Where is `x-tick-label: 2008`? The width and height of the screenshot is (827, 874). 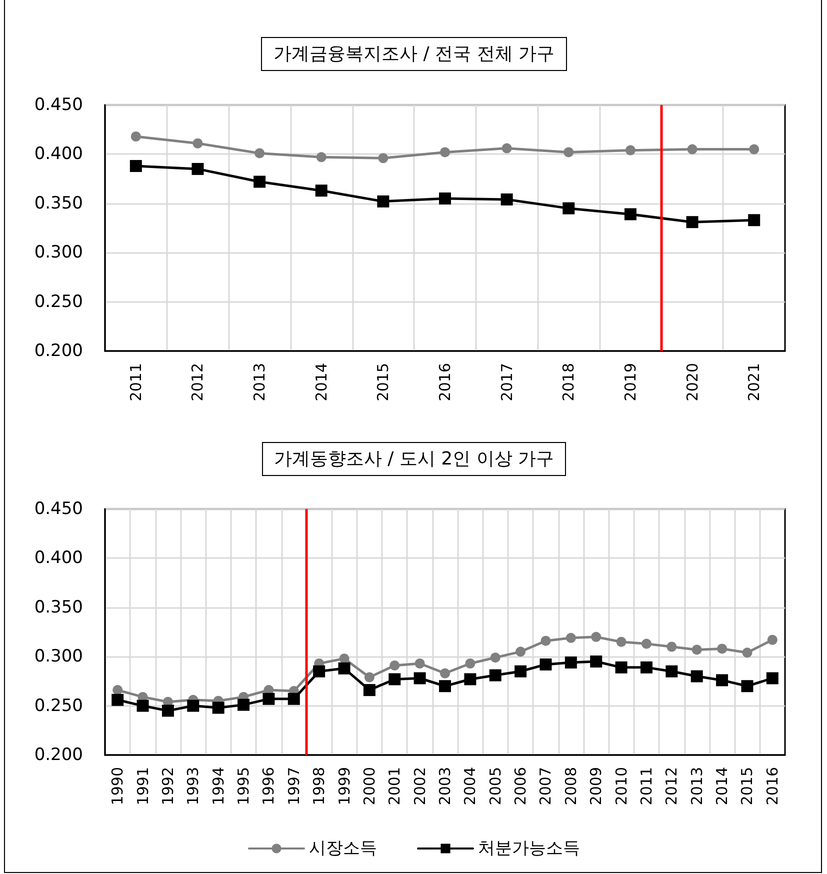 x-tick-label: 2008 is located at coordinates (571, 786).